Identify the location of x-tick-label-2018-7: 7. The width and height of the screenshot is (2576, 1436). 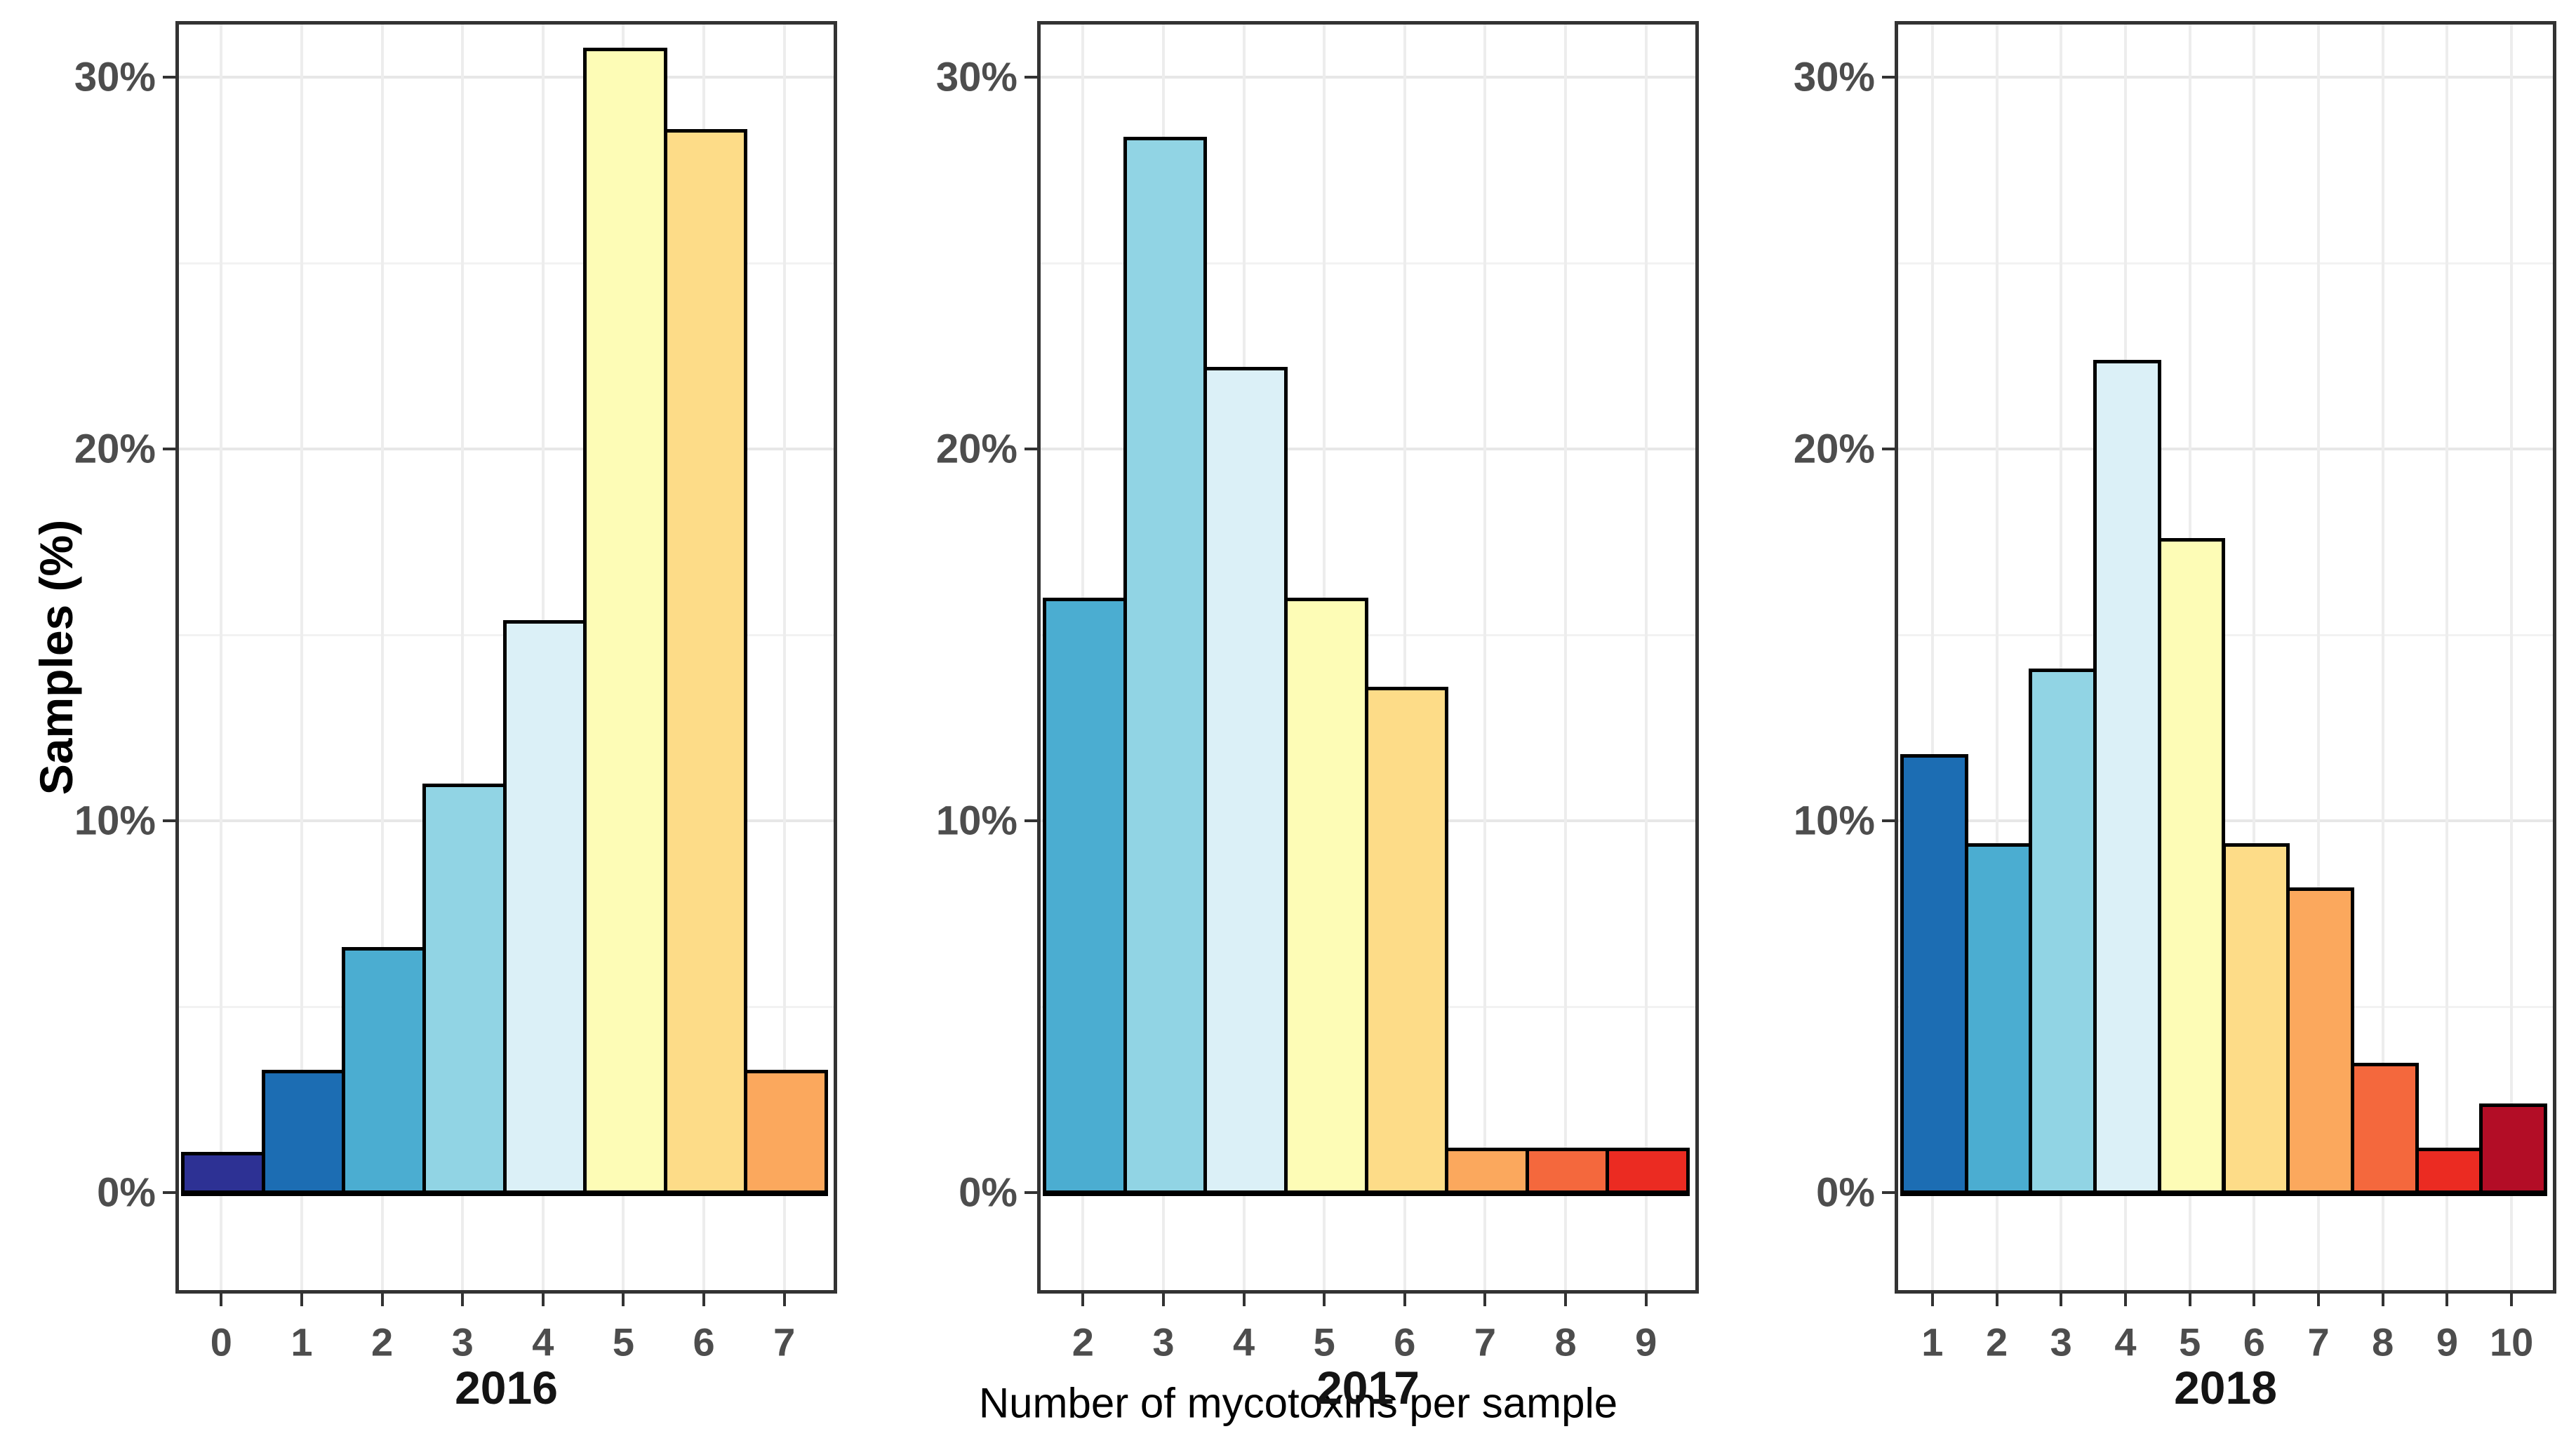
(2318, 1342).